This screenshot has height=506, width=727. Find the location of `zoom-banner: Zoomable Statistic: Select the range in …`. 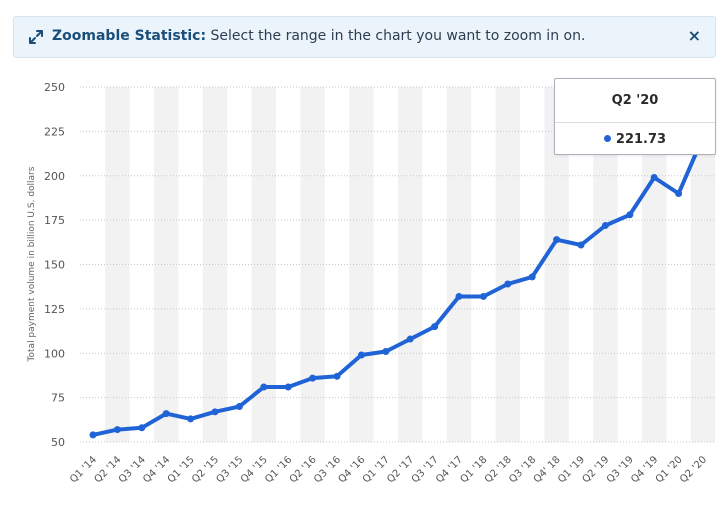

zoom-banner: Zoomable Statistic: Select the range in … is located at coordinates (364, 37).